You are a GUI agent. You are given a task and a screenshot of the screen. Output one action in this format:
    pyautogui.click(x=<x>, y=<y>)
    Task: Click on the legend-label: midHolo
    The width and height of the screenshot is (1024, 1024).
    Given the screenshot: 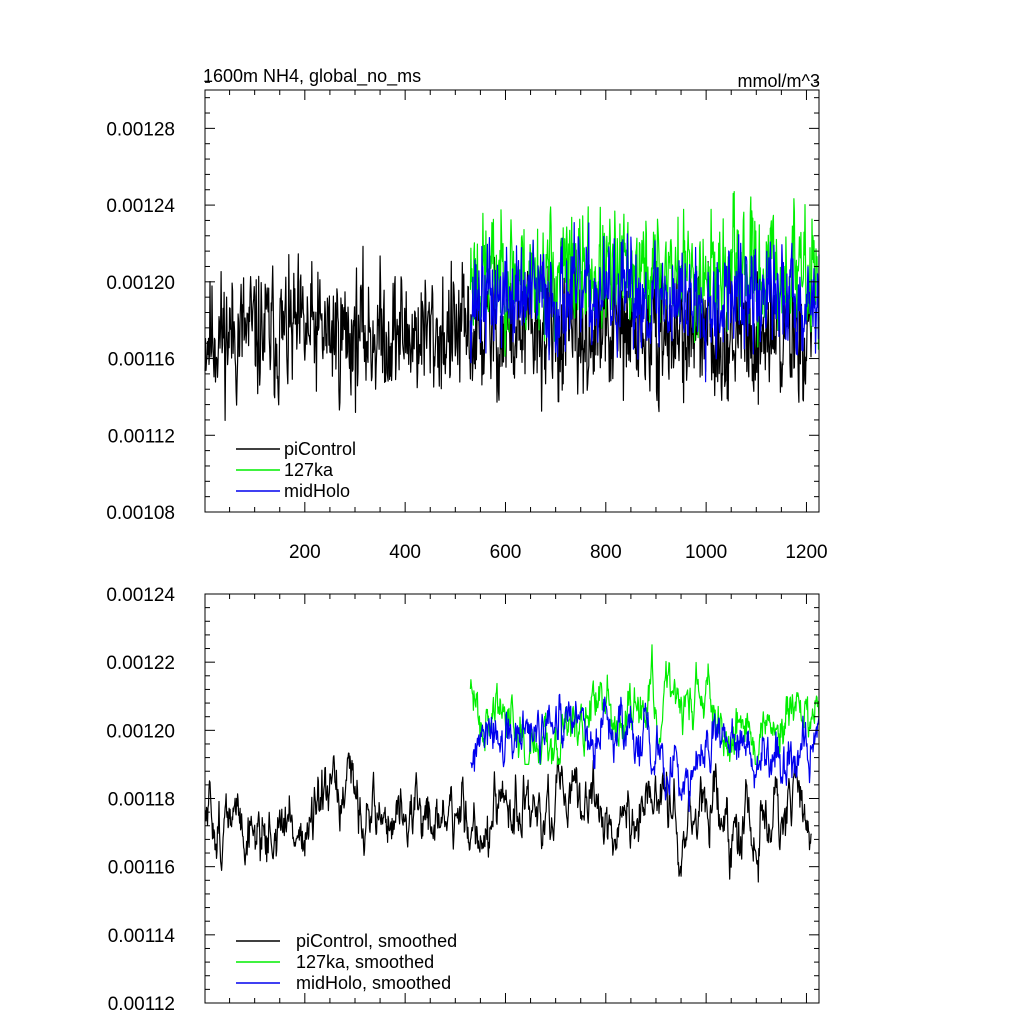 What is the action you would take?
    pyautogui.click(x=317, y=491)
    